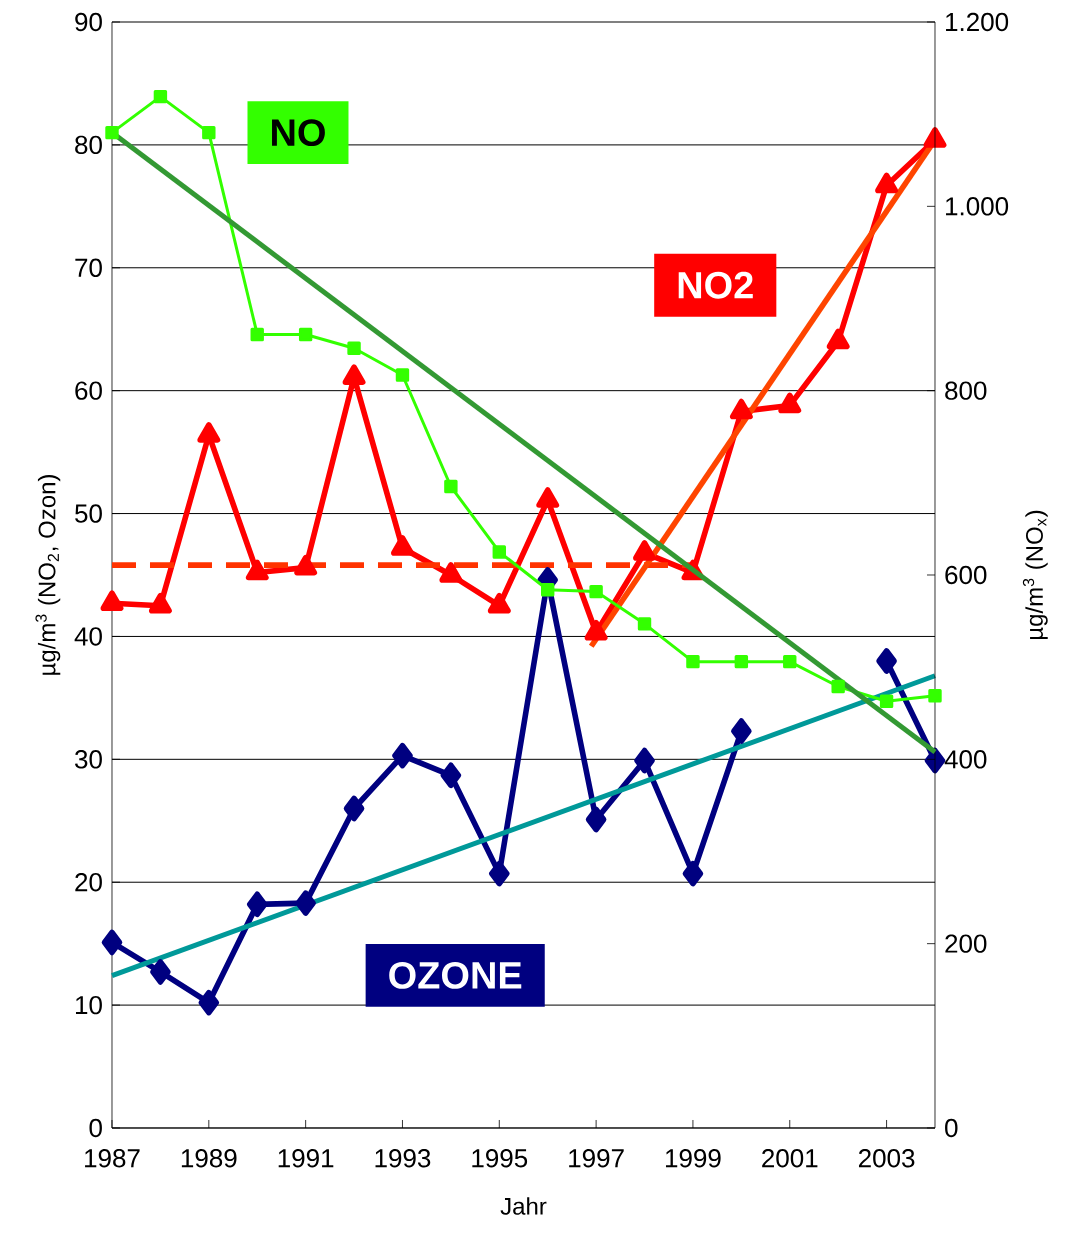  What do you see at coordinates (403, 1158) in the screenshot?
I see `x-tick-label: 1993` at bounding box center [403, 1158].